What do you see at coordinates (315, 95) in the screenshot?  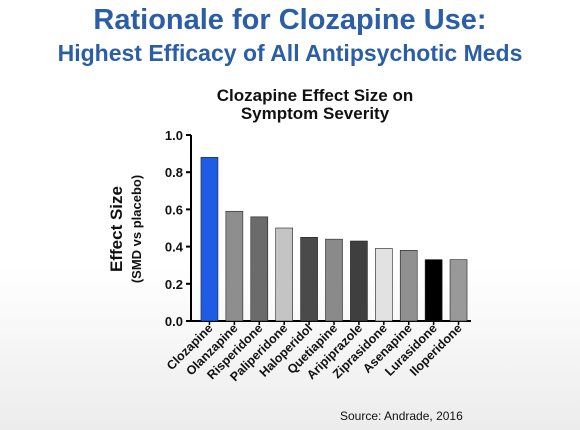 I see `chart-title-line1: Clozapine Effect Size on` at bounding box center [315, 95].